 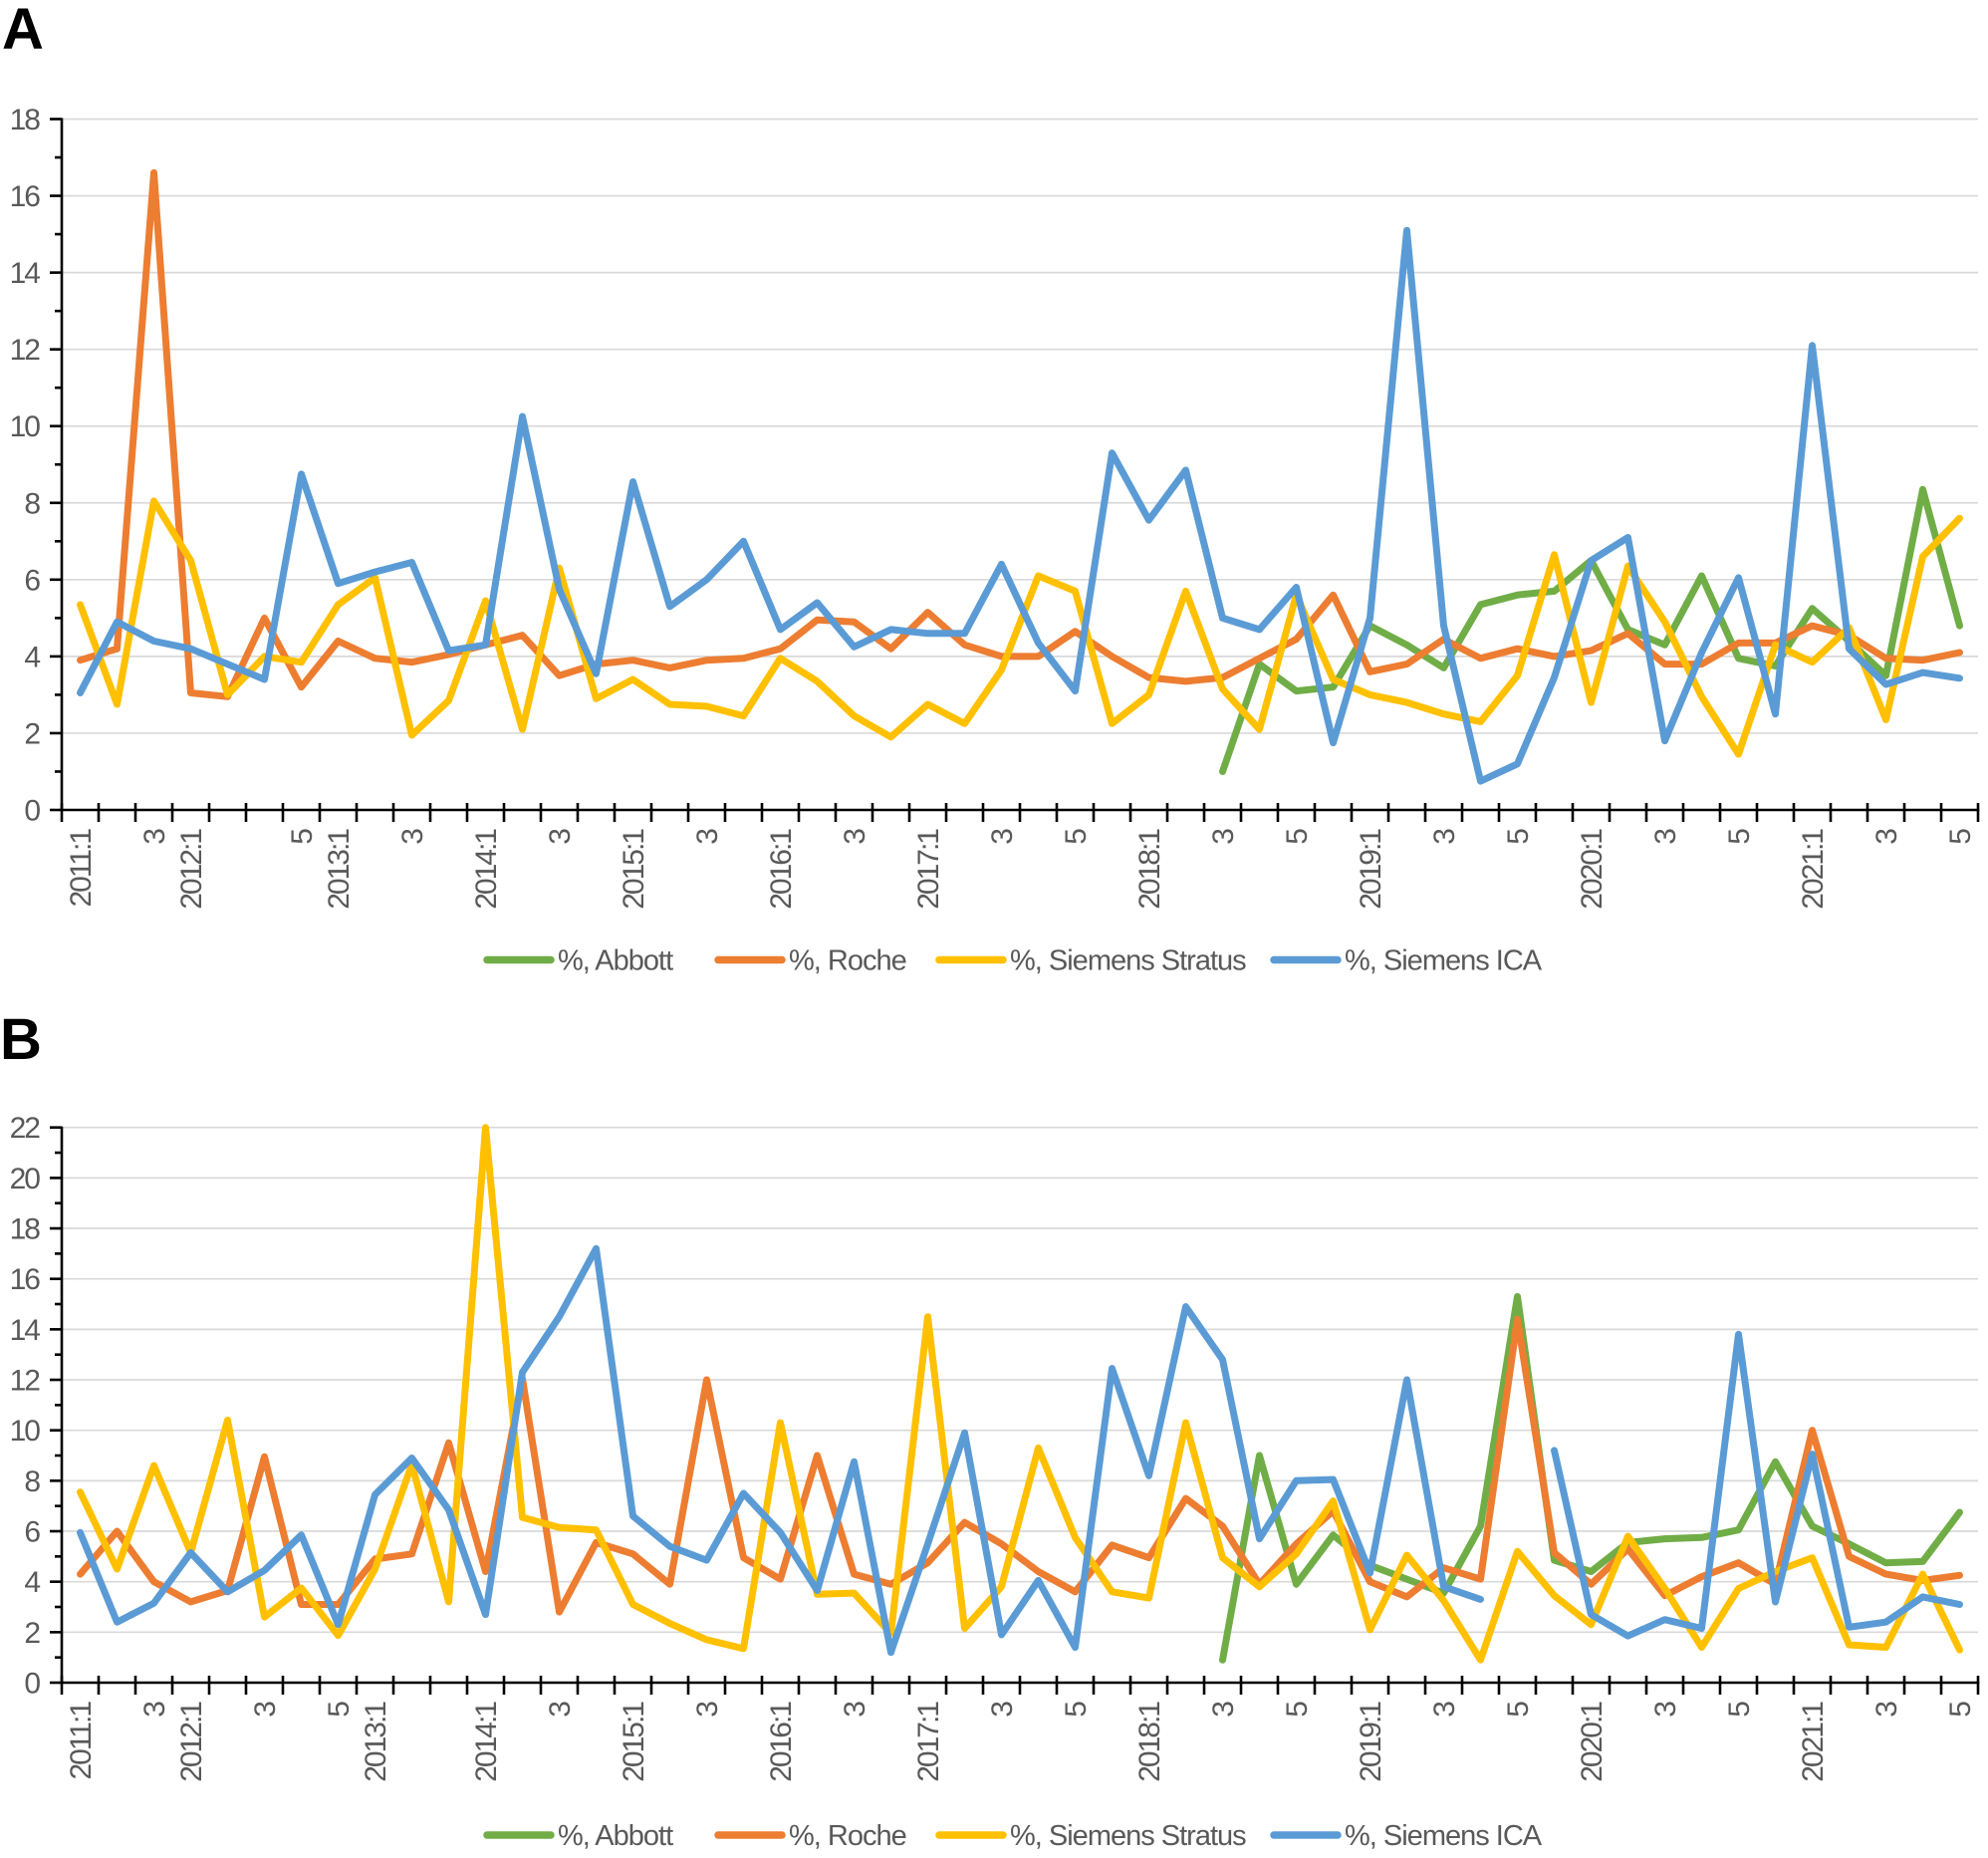 I want to click on svg-text: 20, so click(x=26, y=1179).